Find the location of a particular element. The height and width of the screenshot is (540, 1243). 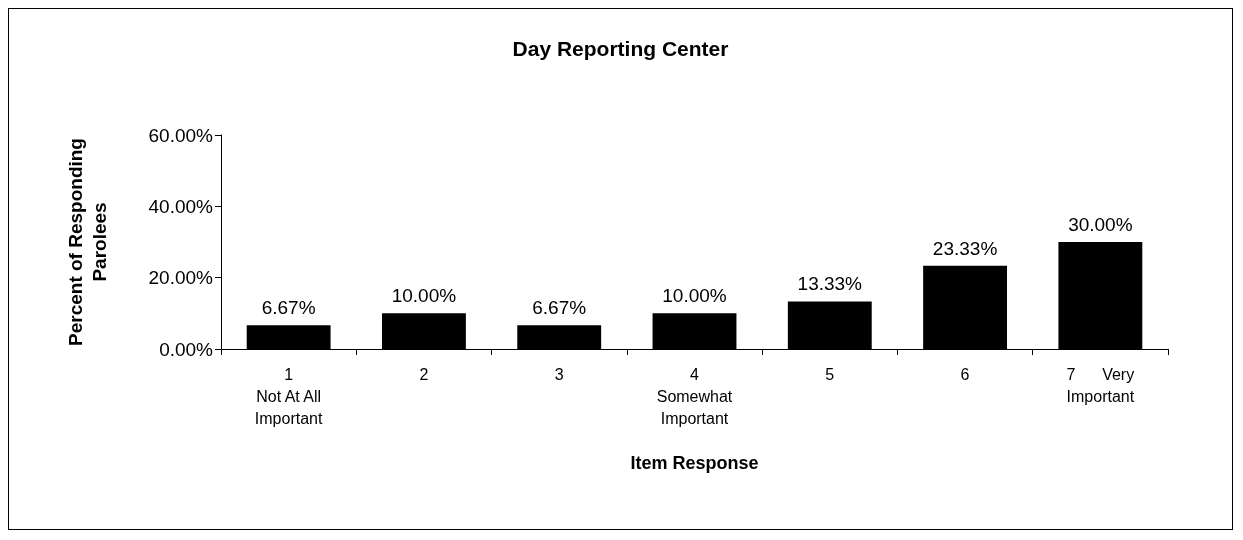

data-label: 13.33% is located at coordinates (830, 284).